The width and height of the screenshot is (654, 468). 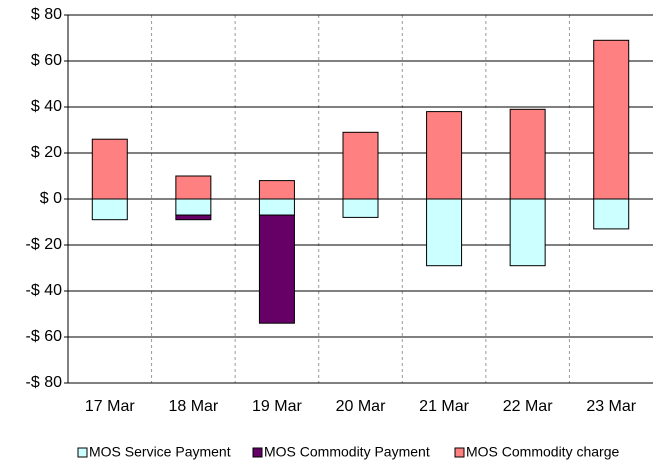 I want to click on y-tick-label: $ 0, so click(x=51, y=198).